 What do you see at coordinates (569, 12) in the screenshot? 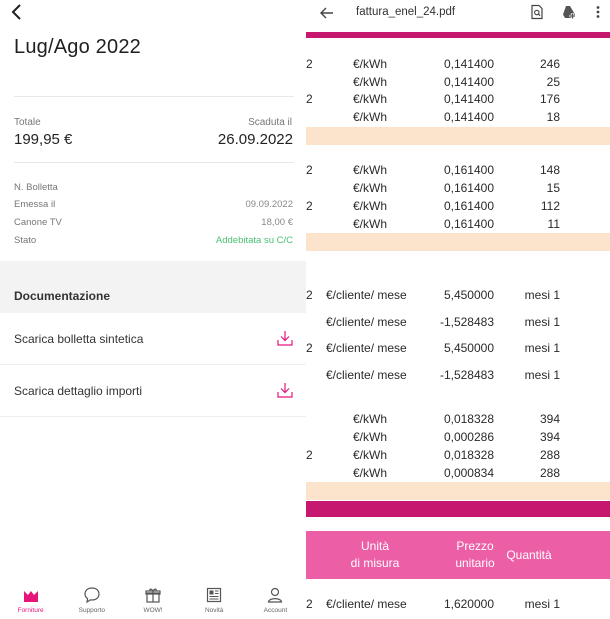
I see `drive-add-icon` at bounding box center [569, 12].